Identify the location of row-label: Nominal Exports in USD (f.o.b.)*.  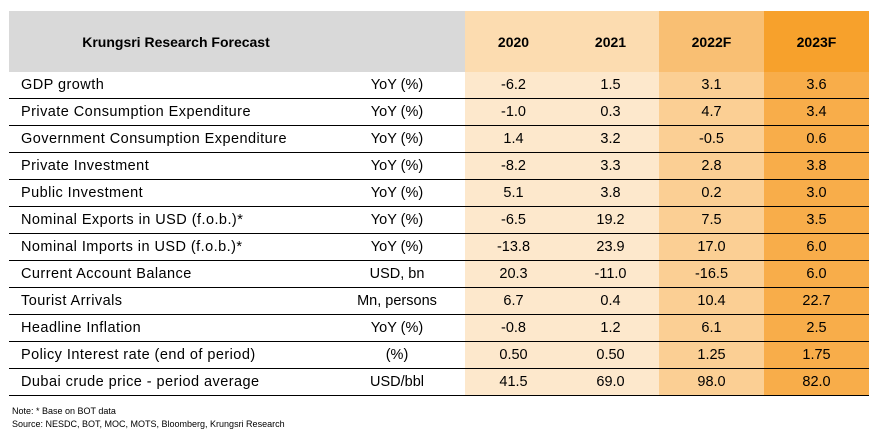
(176, 220).